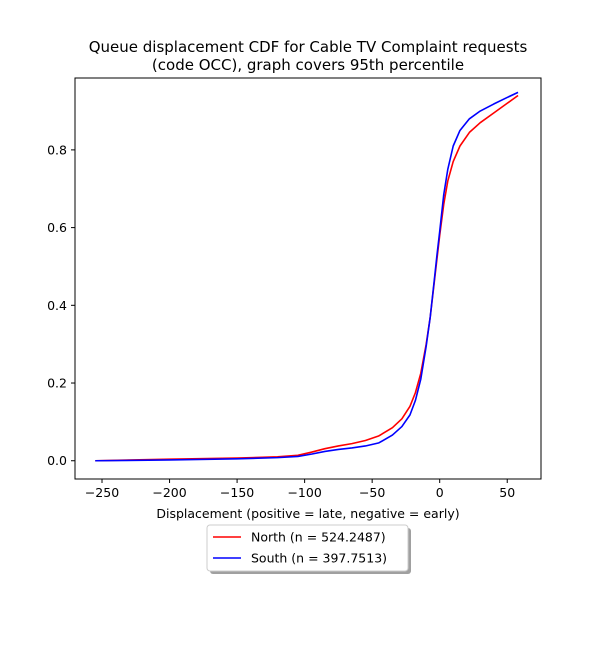 This screenshot has height=650, width=600. I want to click on x-tick-label: −250, so click(102, 492).